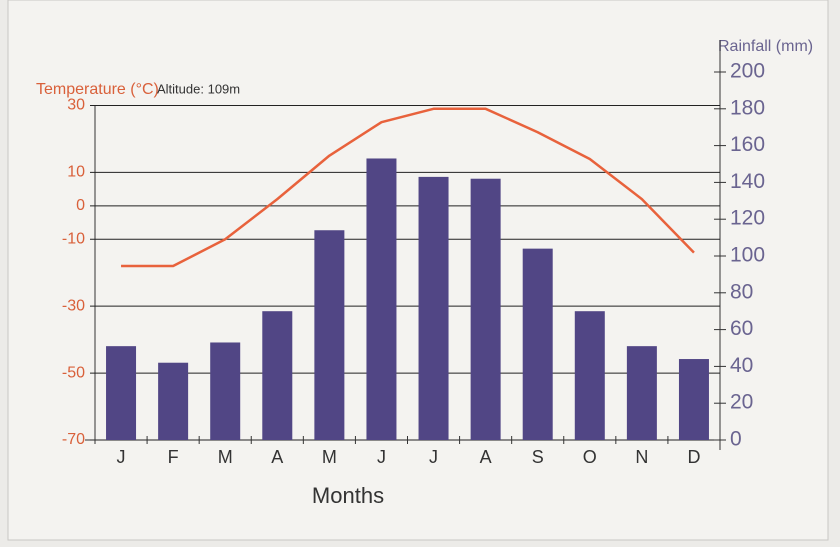 Image resolution: width=840 pixels, height=547 pixels. Describe the element at coordinates (173, 457) in the screenshot. I see `x-tick-label: F` at that location.